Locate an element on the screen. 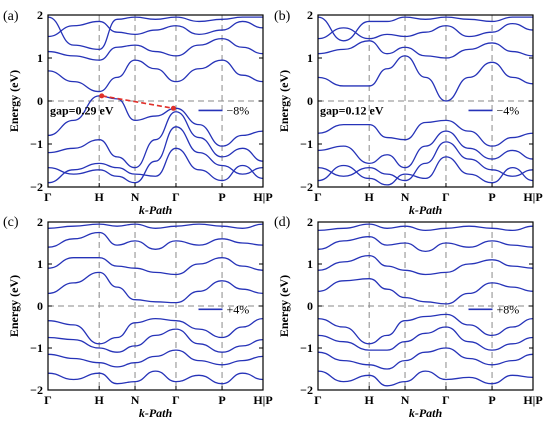  legend-label: +4% is located at coordinates (238, 309).